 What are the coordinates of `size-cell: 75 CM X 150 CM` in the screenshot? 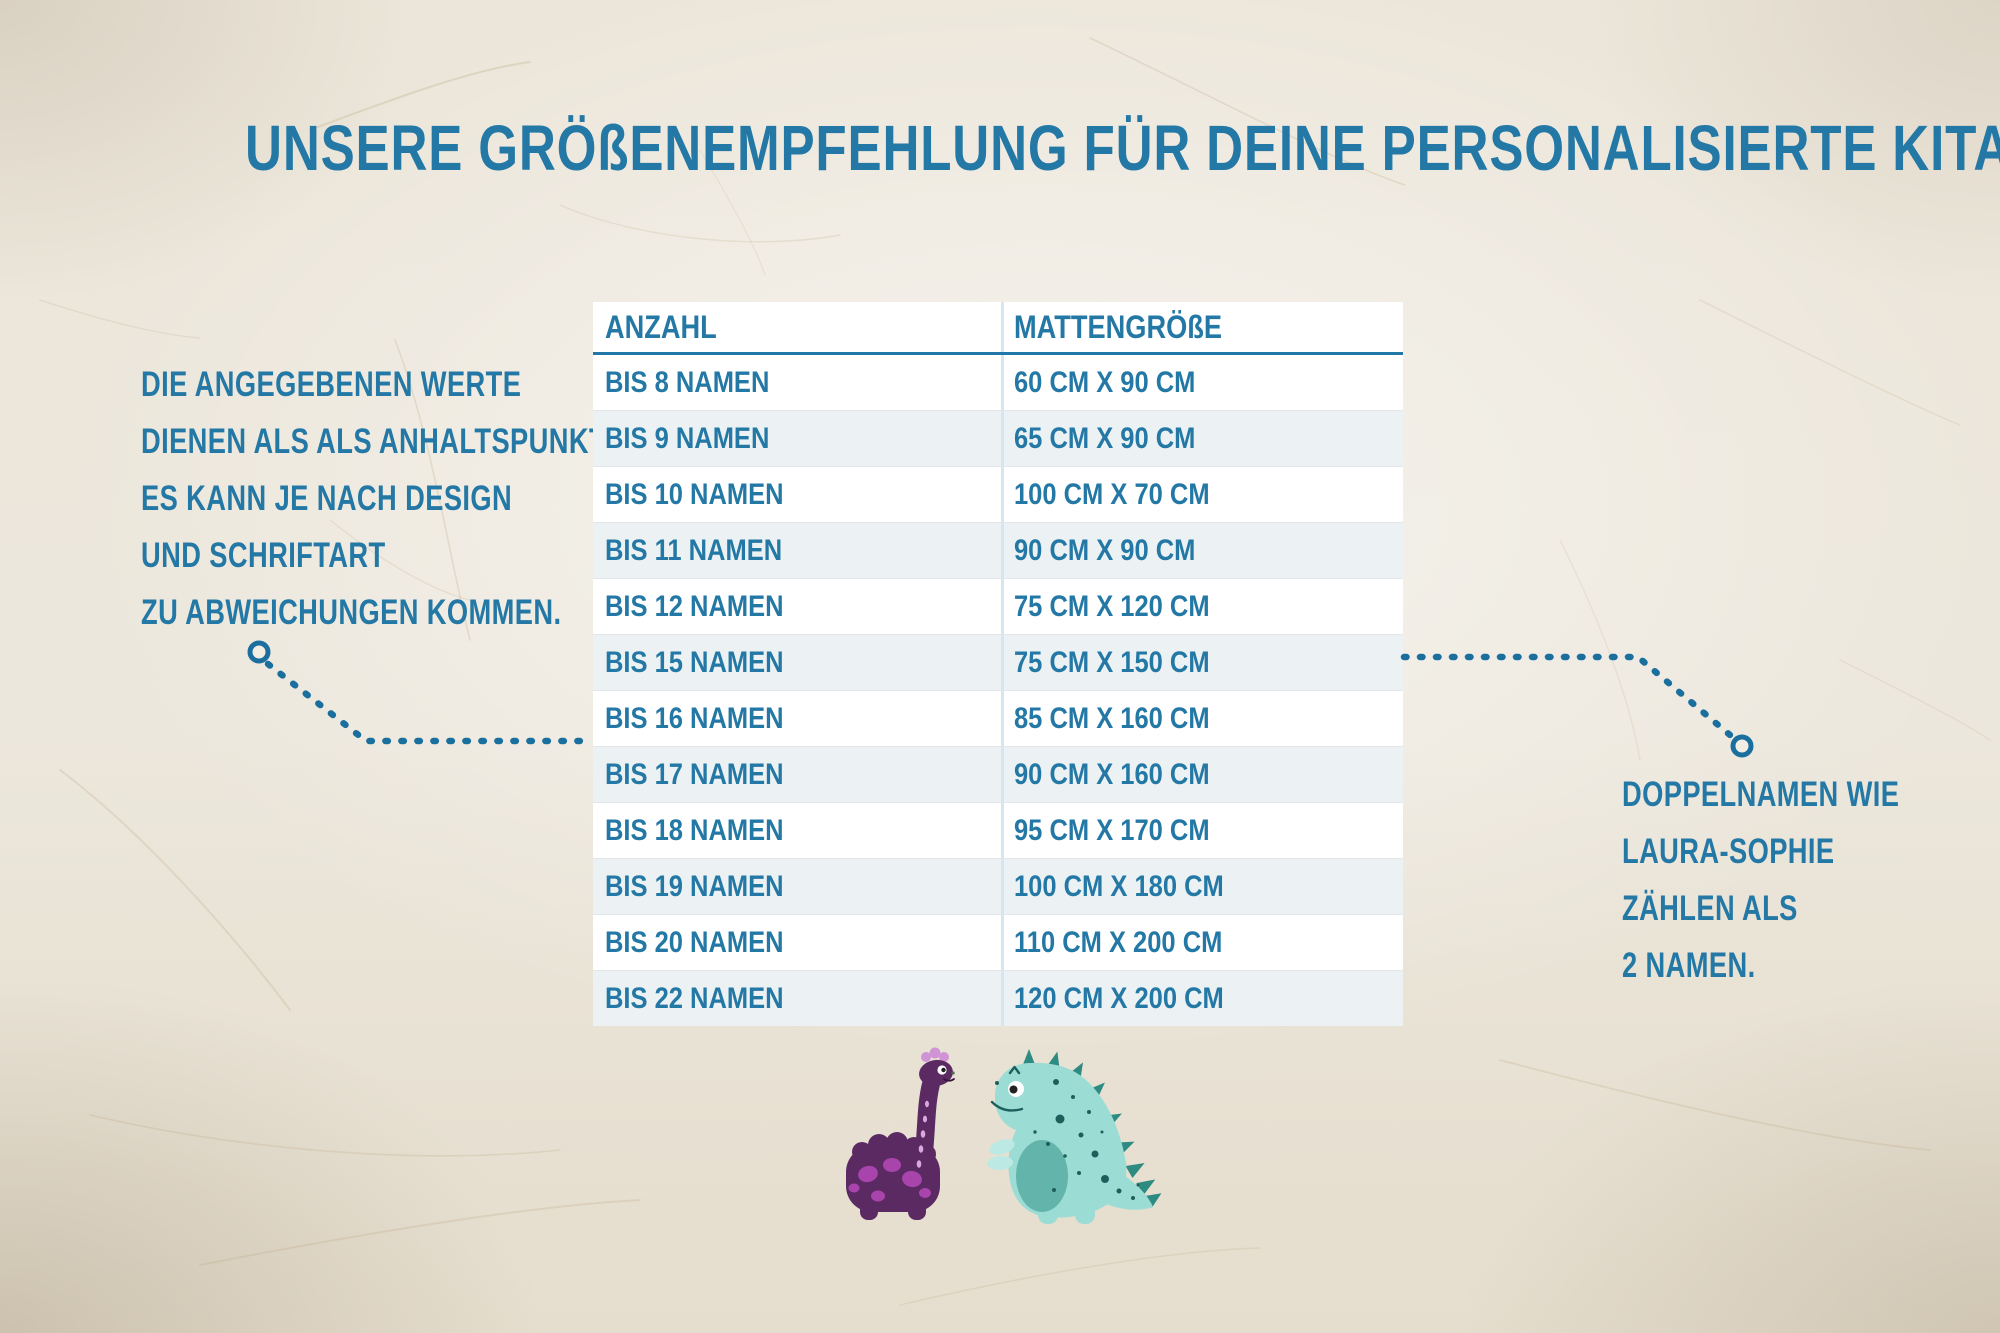 It's located at (1112, 662).